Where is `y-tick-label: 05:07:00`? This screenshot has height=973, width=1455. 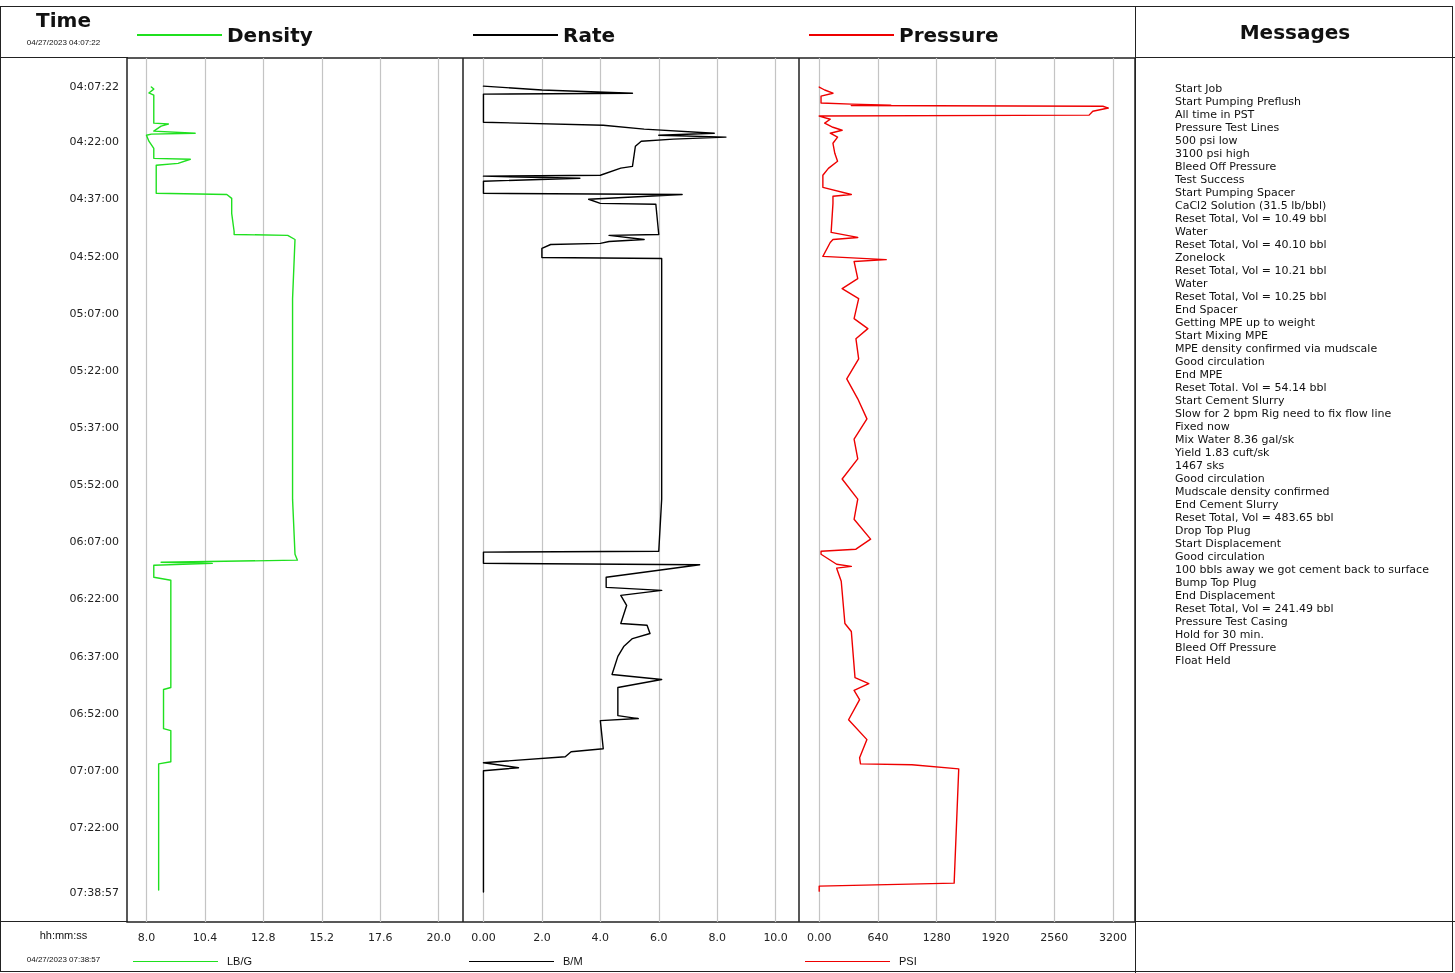 y-tick-label: 05:07:00 is located at coordinates (94, 313).